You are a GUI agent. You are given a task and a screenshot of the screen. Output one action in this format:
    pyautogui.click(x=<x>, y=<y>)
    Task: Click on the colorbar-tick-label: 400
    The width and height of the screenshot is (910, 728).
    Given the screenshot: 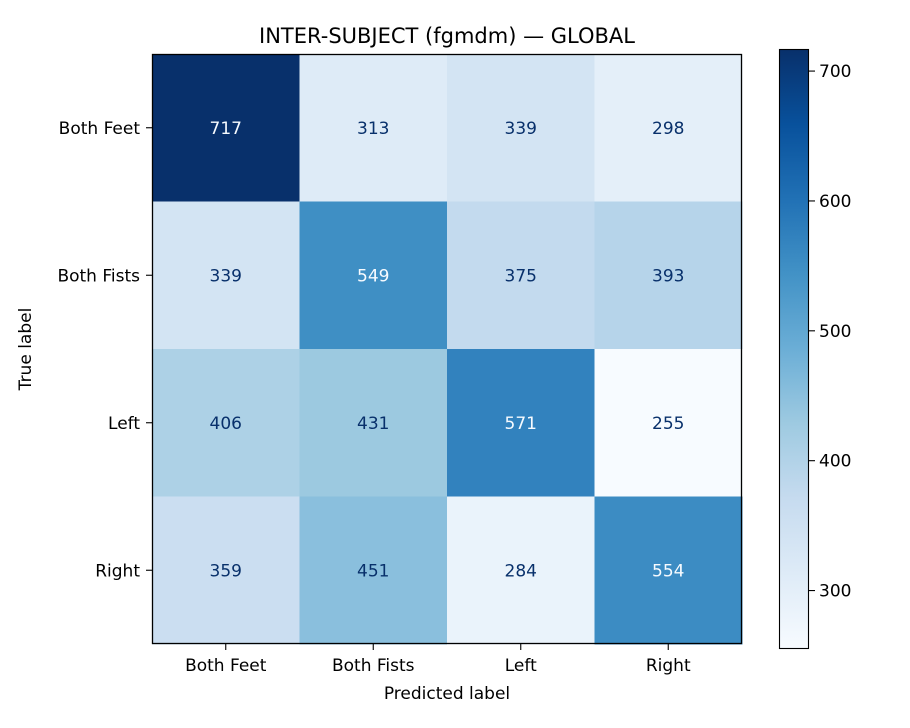 What is the action you would take?
    pyautogui.click(x=835, y=462)
    